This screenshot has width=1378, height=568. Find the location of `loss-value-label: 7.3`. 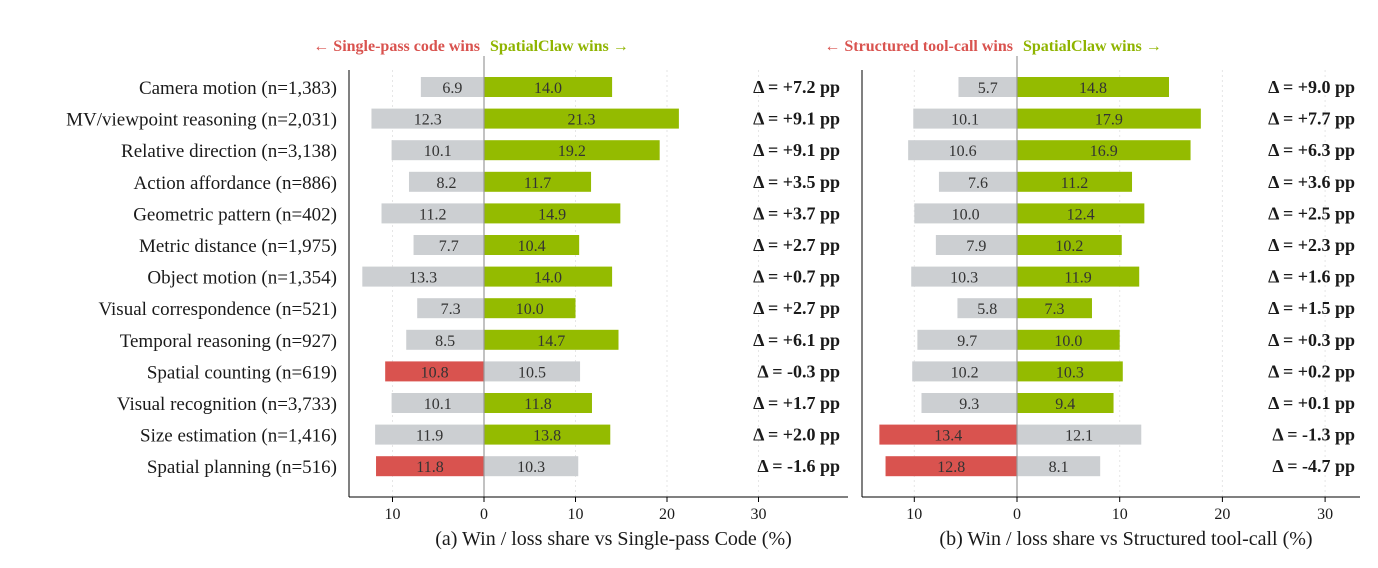

loss-value-label: 7.3 is located at coordinates (451, 309).